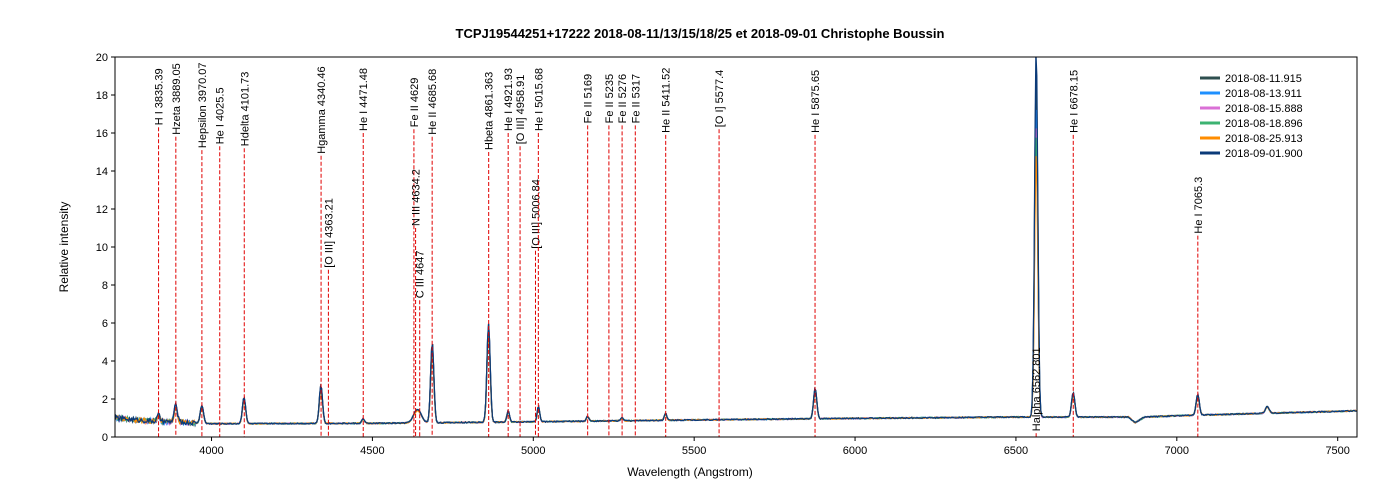  Describe the element at coordinates (1263, 94) in the screenshot. I see `legend-label: 2018-08-13.911` at that location.